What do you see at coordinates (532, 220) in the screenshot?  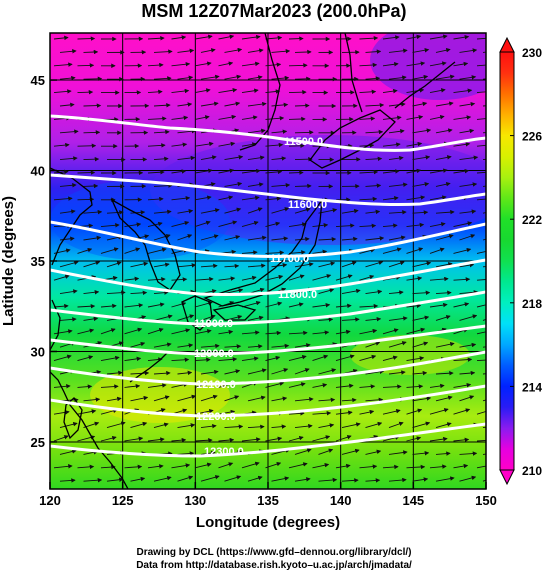 I see `colorbar-tick-label: 222` at bounding box center [532, 220].